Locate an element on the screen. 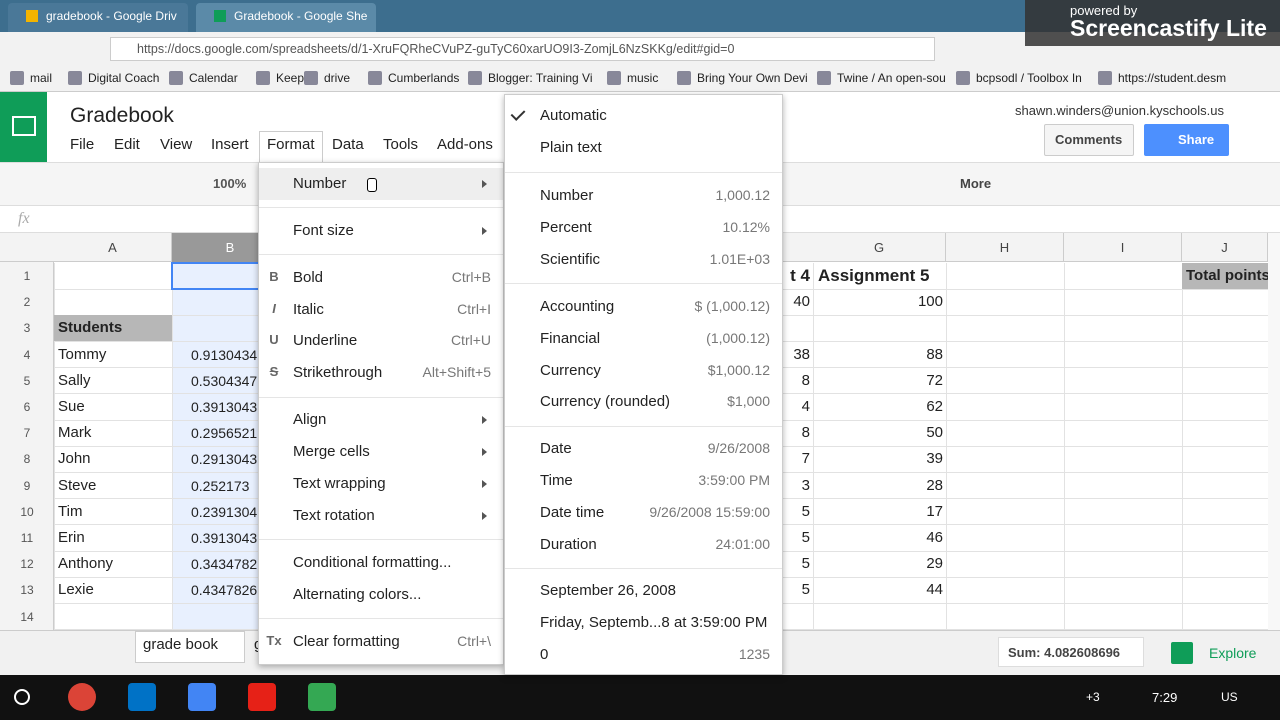  bookmark: Blogger: Training Vi is located at coordinates (540, 78).